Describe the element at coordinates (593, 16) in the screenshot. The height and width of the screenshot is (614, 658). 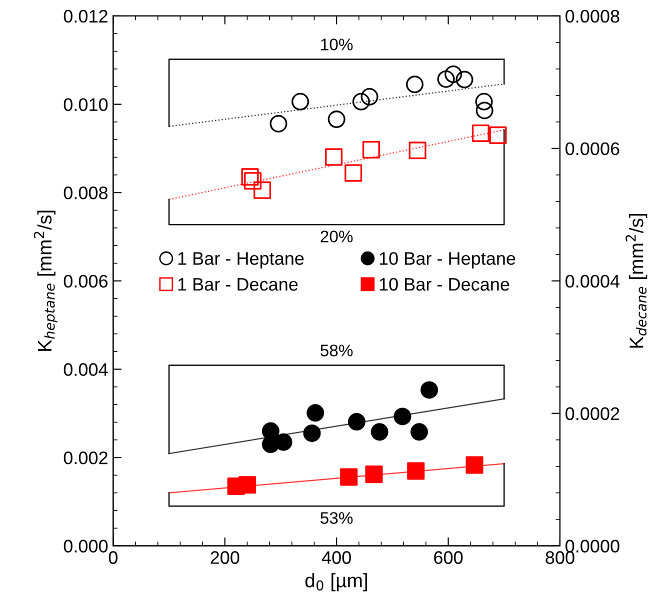
I see `y2-tick-label: 0.0008` at that location.